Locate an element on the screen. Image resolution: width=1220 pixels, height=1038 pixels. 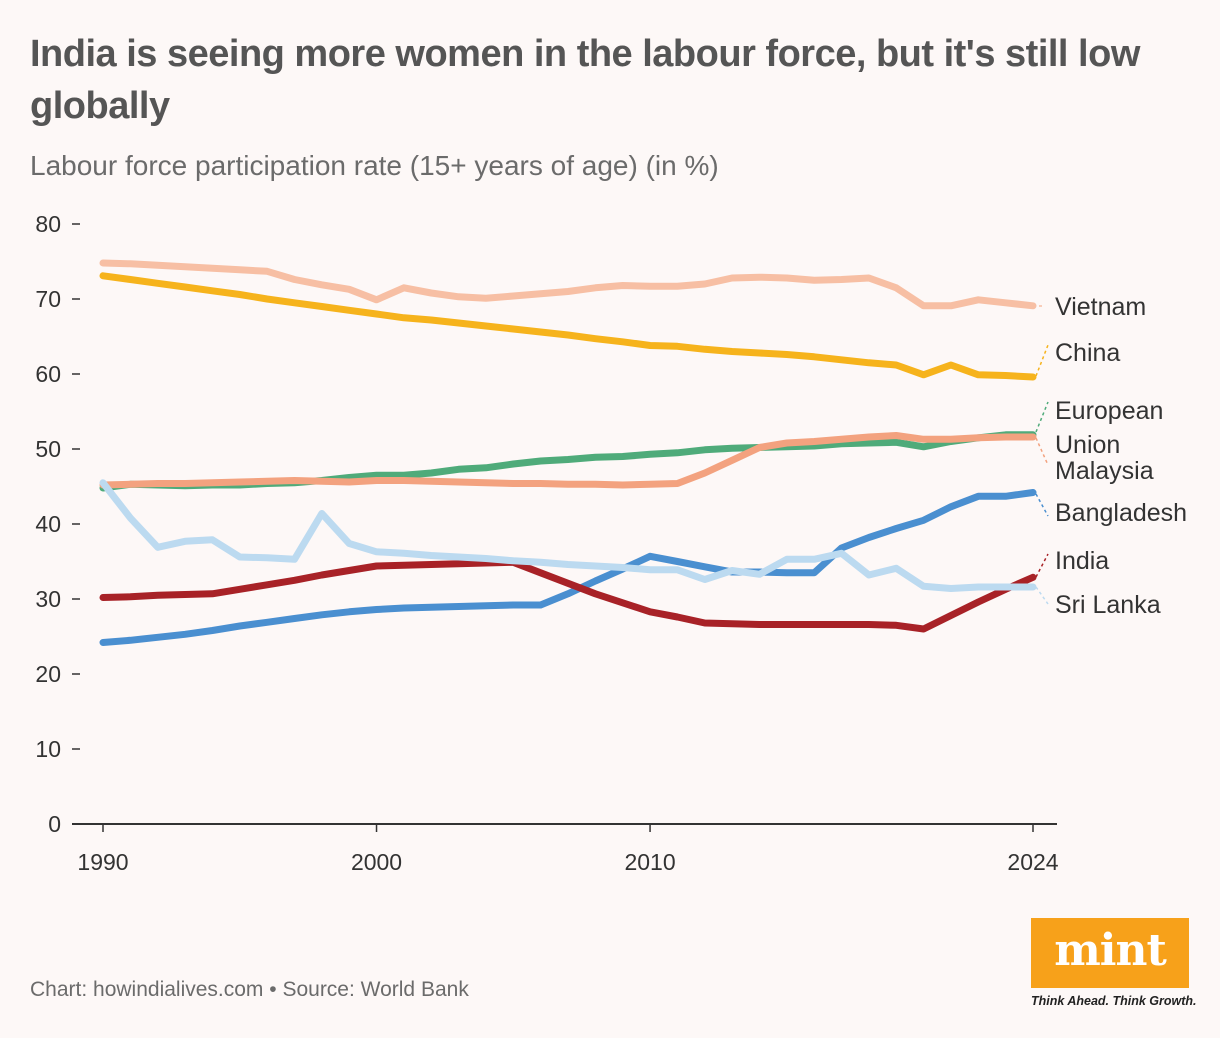
series-line-bangladesh is located at coordinates (568, 567).